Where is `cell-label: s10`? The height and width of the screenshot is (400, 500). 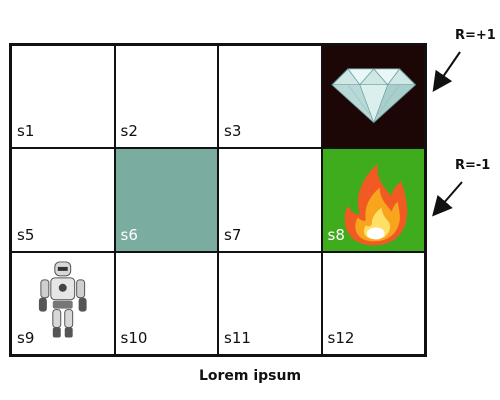
cell-label: s10 is located at coordinates (134, 338).